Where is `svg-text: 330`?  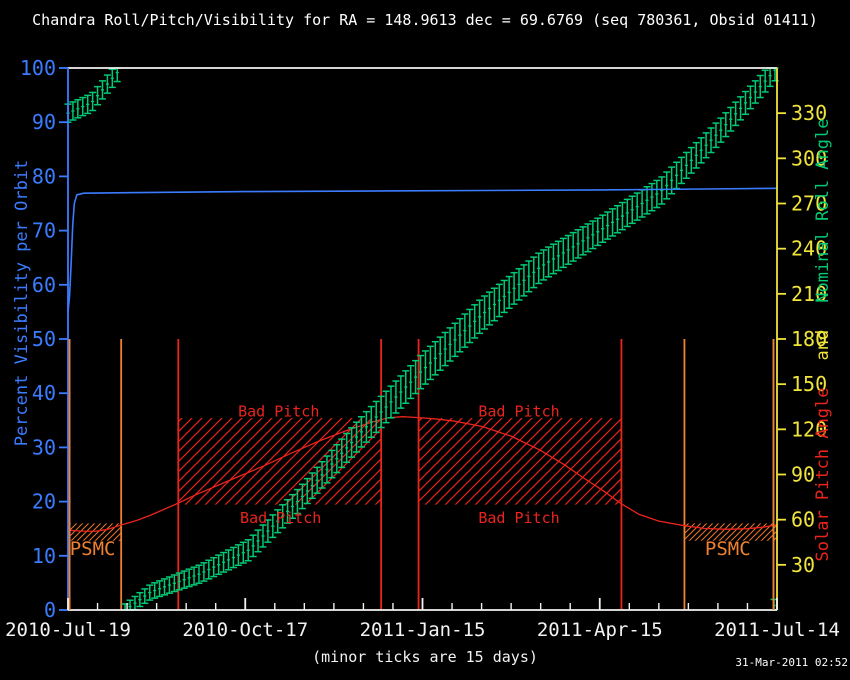
svg-text: 330 is located at coordinates (809, 113).